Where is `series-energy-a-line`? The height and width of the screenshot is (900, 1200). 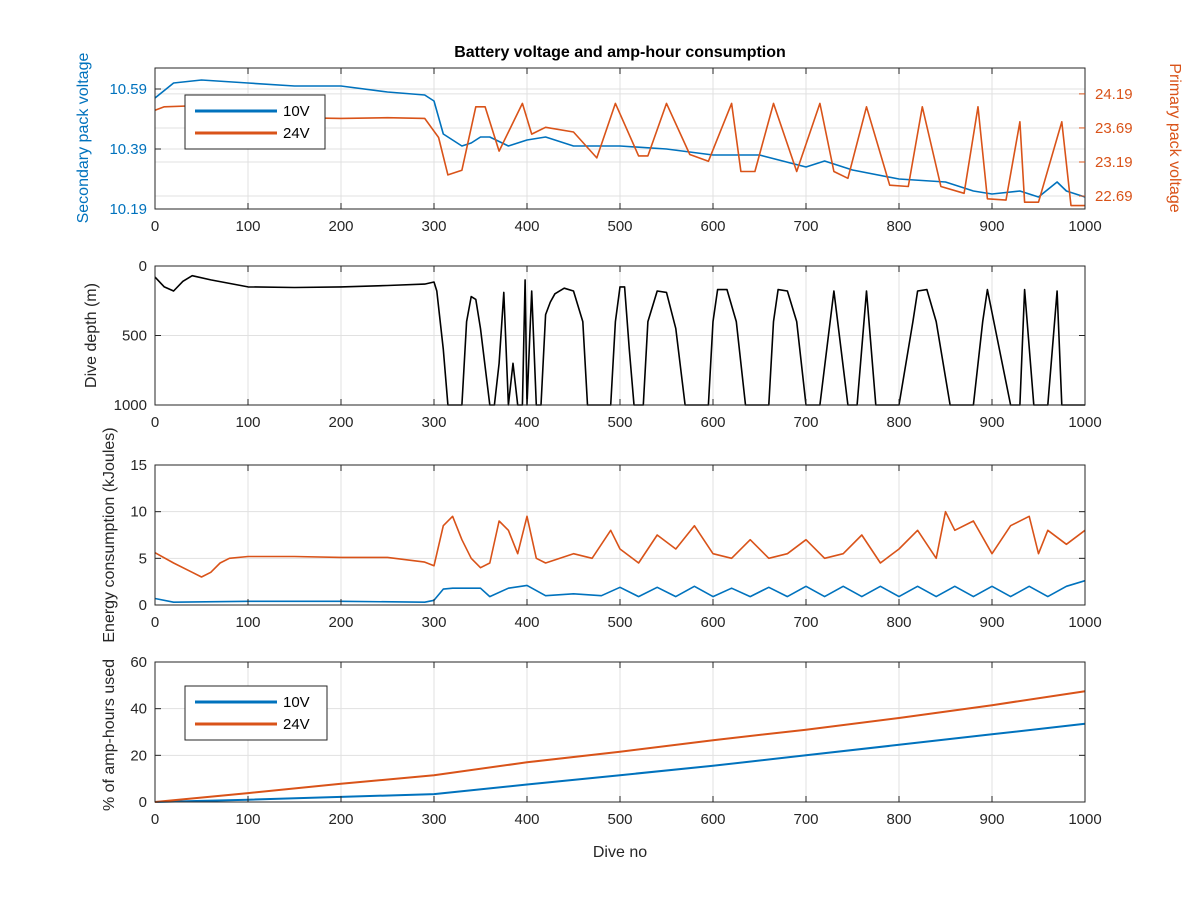 series-energy-a-line is located at coordinates (620, 544).